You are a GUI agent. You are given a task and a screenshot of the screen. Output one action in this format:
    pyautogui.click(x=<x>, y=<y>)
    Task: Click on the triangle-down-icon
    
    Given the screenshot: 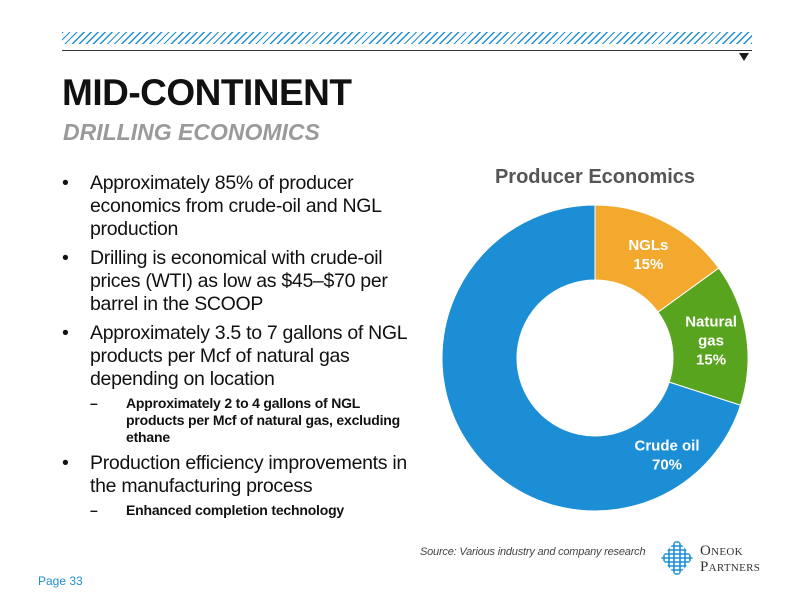 What is the action you would take?
    pyautogui.click(x=744, y=57)
    